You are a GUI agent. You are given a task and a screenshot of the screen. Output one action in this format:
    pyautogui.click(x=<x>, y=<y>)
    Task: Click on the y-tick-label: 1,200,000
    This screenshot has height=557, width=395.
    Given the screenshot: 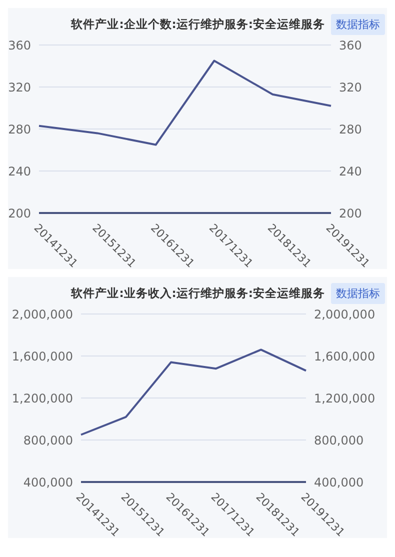 What is the action you would take?
    pyautogui.click(x=42, y=398)
    